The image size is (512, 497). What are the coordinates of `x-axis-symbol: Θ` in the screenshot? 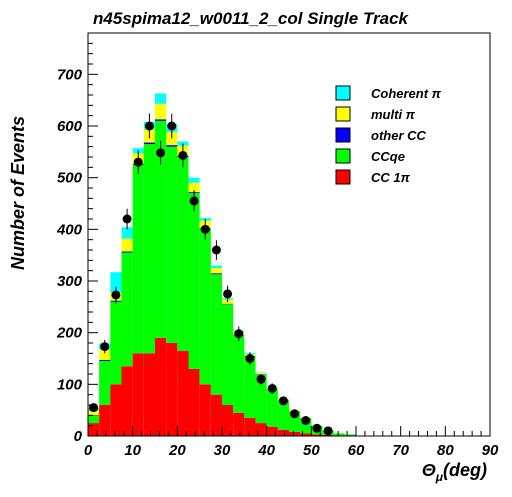 It's located at (429, 470).